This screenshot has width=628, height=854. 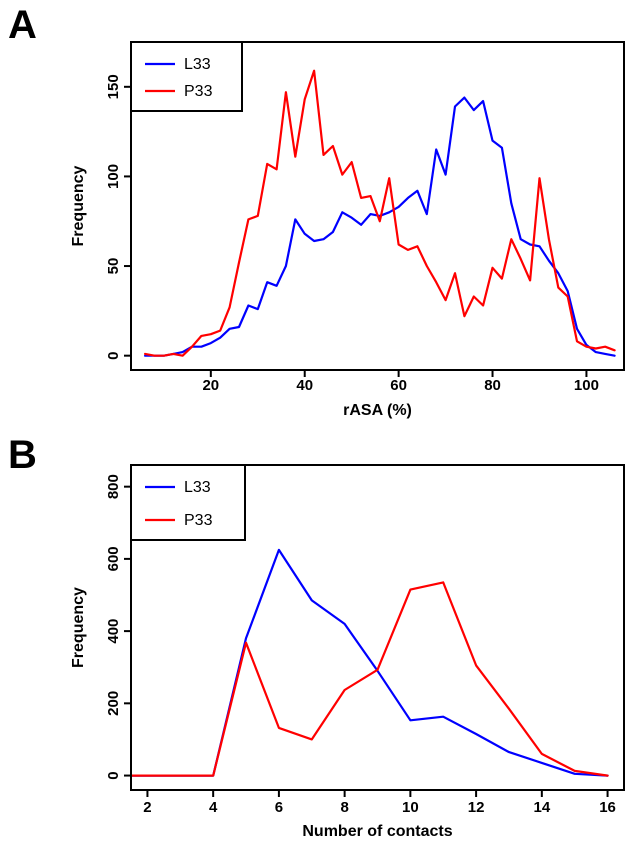 I want to click on panel-a-legend-label-p33: P33, so click(x=198, y=91).